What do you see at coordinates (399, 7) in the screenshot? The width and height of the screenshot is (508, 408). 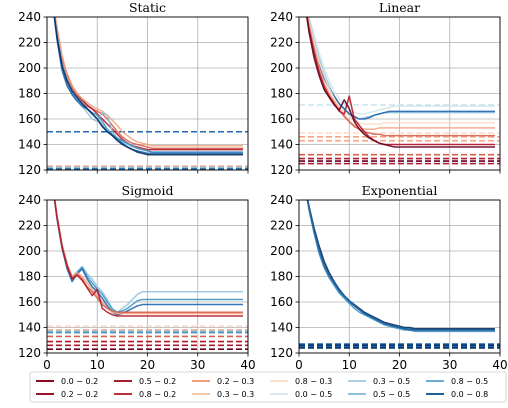 I see `panel-title: Linear` at bounding box center [399, 7].